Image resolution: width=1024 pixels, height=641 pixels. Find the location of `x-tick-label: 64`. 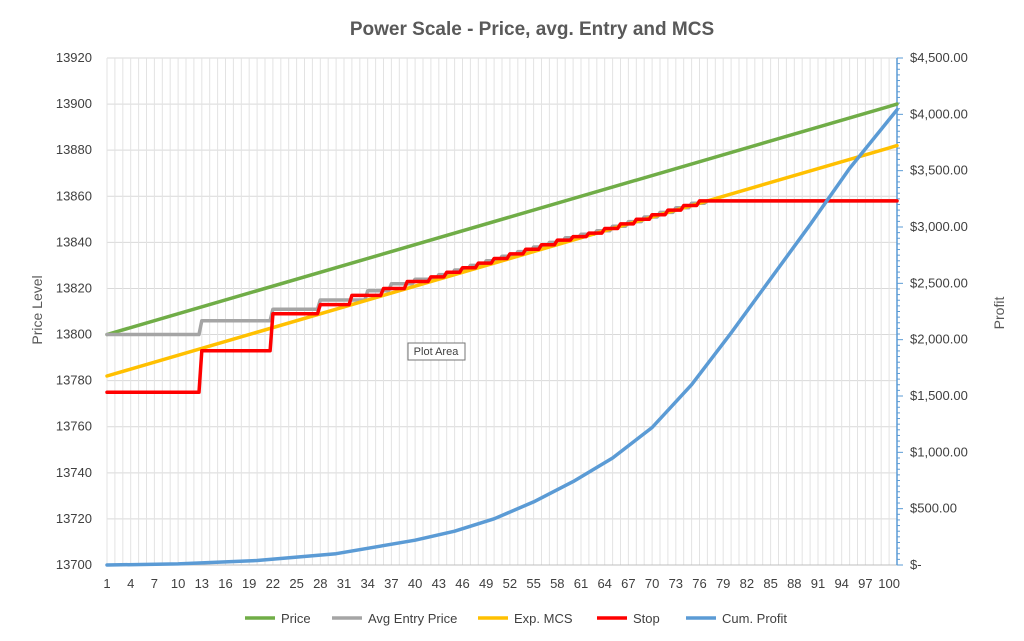

x-tick-label: 64 is located at coordinates (604, 583).